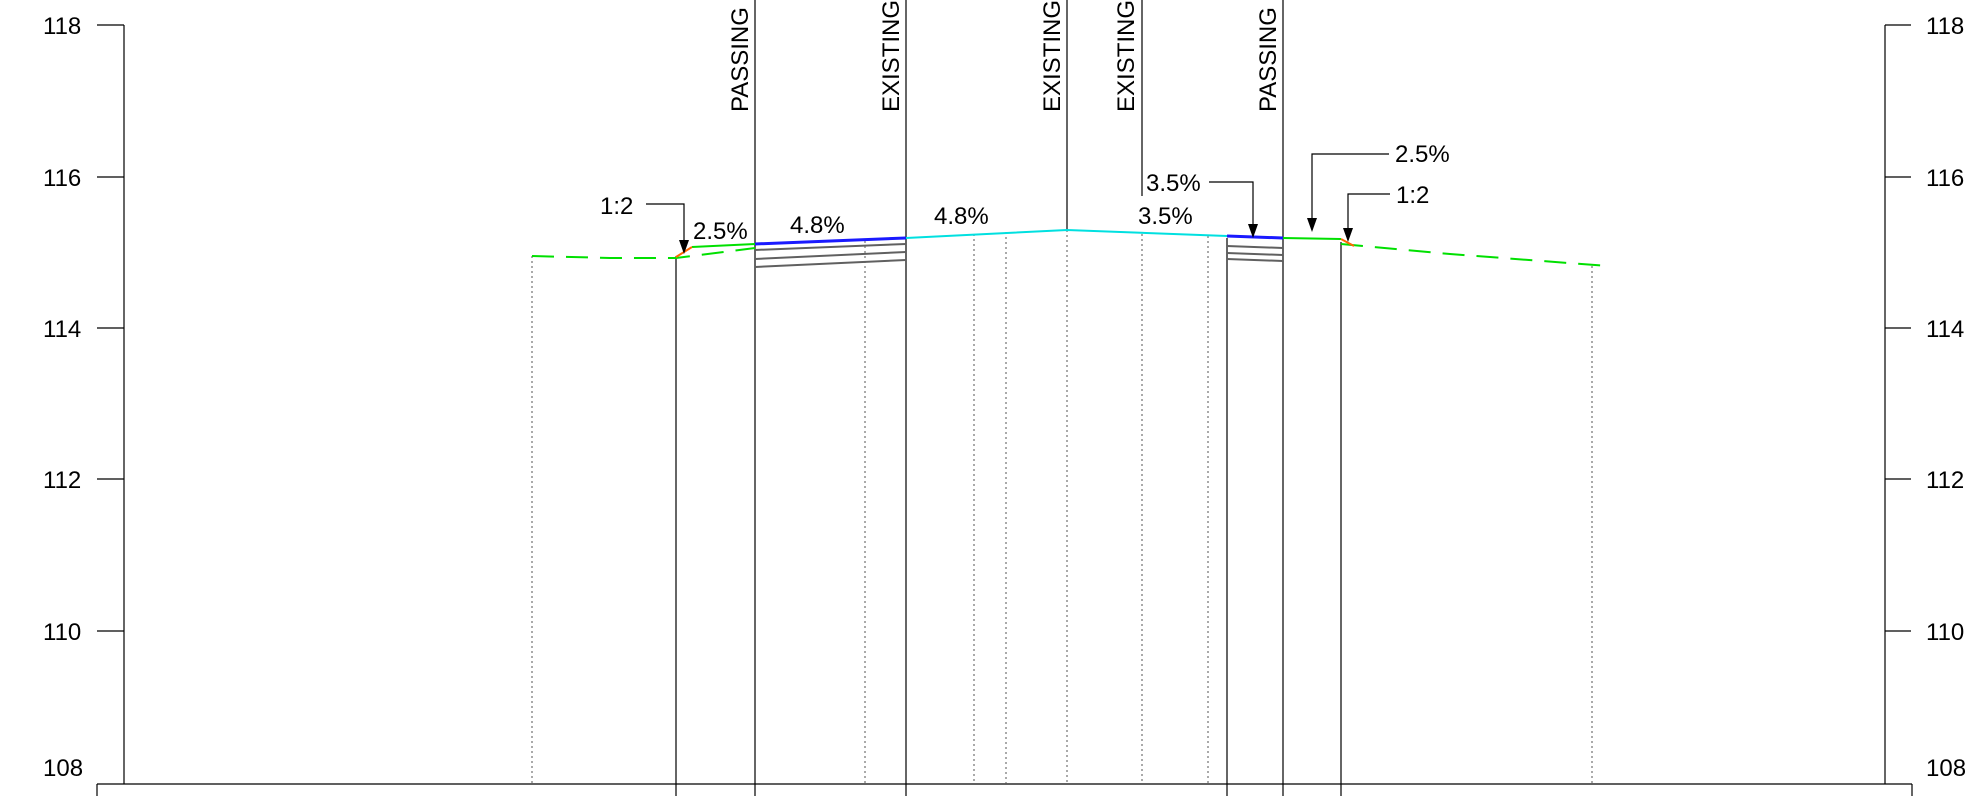 The height and width of the screenshot is (796, 1965). Describe the element at coordinates (1945, 26) in the screenshot. I see `right-tick-label: 118` at that location.